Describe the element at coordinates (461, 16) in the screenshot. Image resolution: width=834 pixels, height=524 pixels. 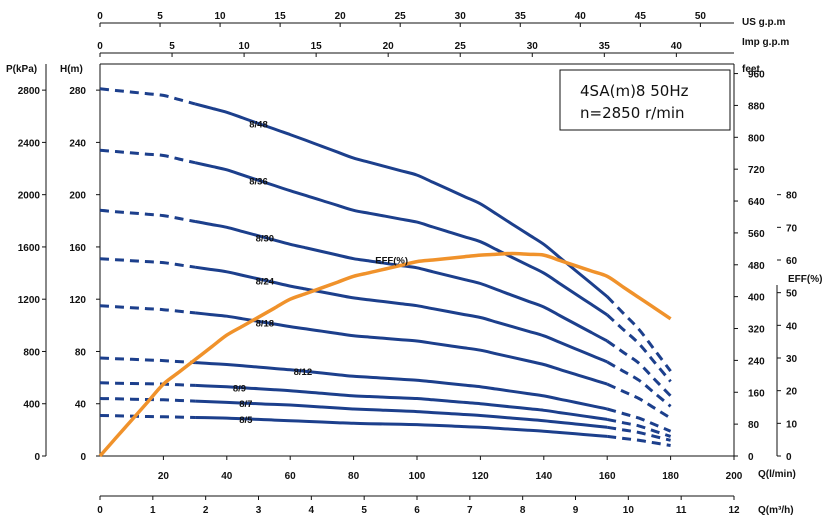
I see `tick-label-us-gpm: 30` at that location.